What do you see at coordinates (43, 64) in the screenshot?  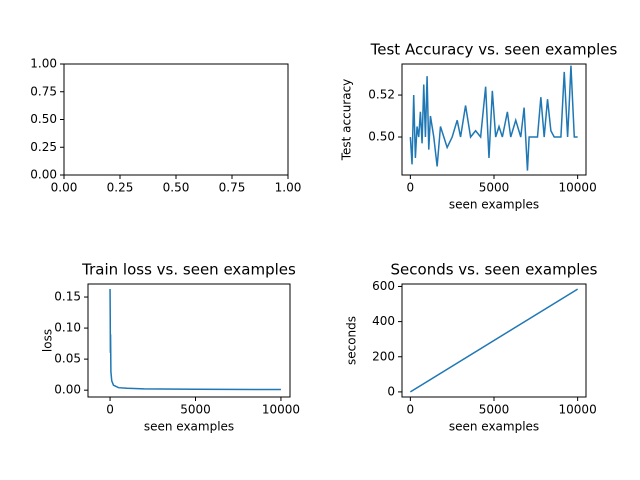 I see `y-tick-label: 1.00` at bounding box center [43, 64].